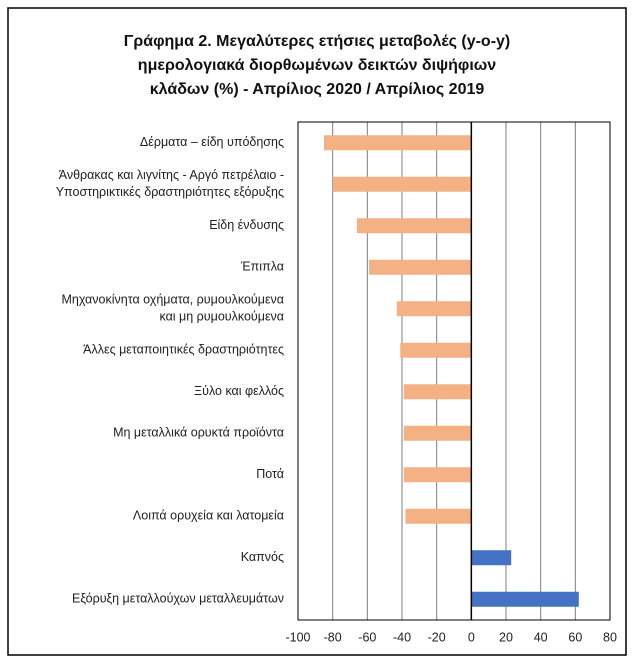 This screenshot has height=668, width=634. Describe the element at coordinates (541, 637) in the screenshot. I see `x-tick-label: 40` at that location.